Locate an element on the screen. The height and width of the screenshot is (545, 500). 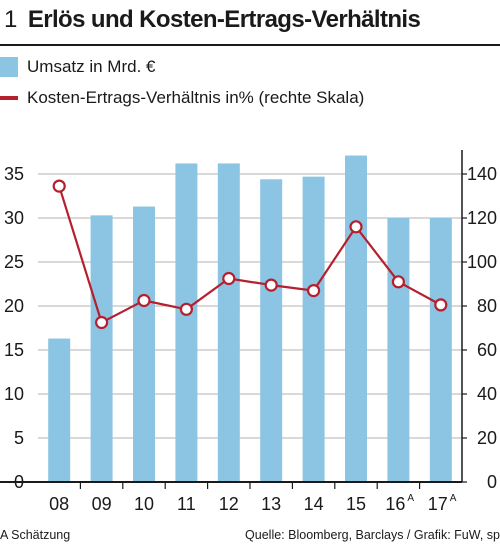
x-tick-label-14: 14 is located at coordinates (314, 504).